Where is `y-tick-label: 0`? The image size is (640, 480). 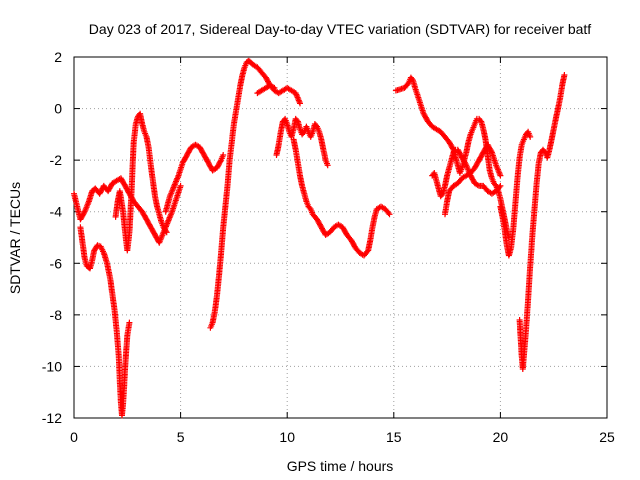 y-tick-label: 0 is located at coordinates (58, 109).